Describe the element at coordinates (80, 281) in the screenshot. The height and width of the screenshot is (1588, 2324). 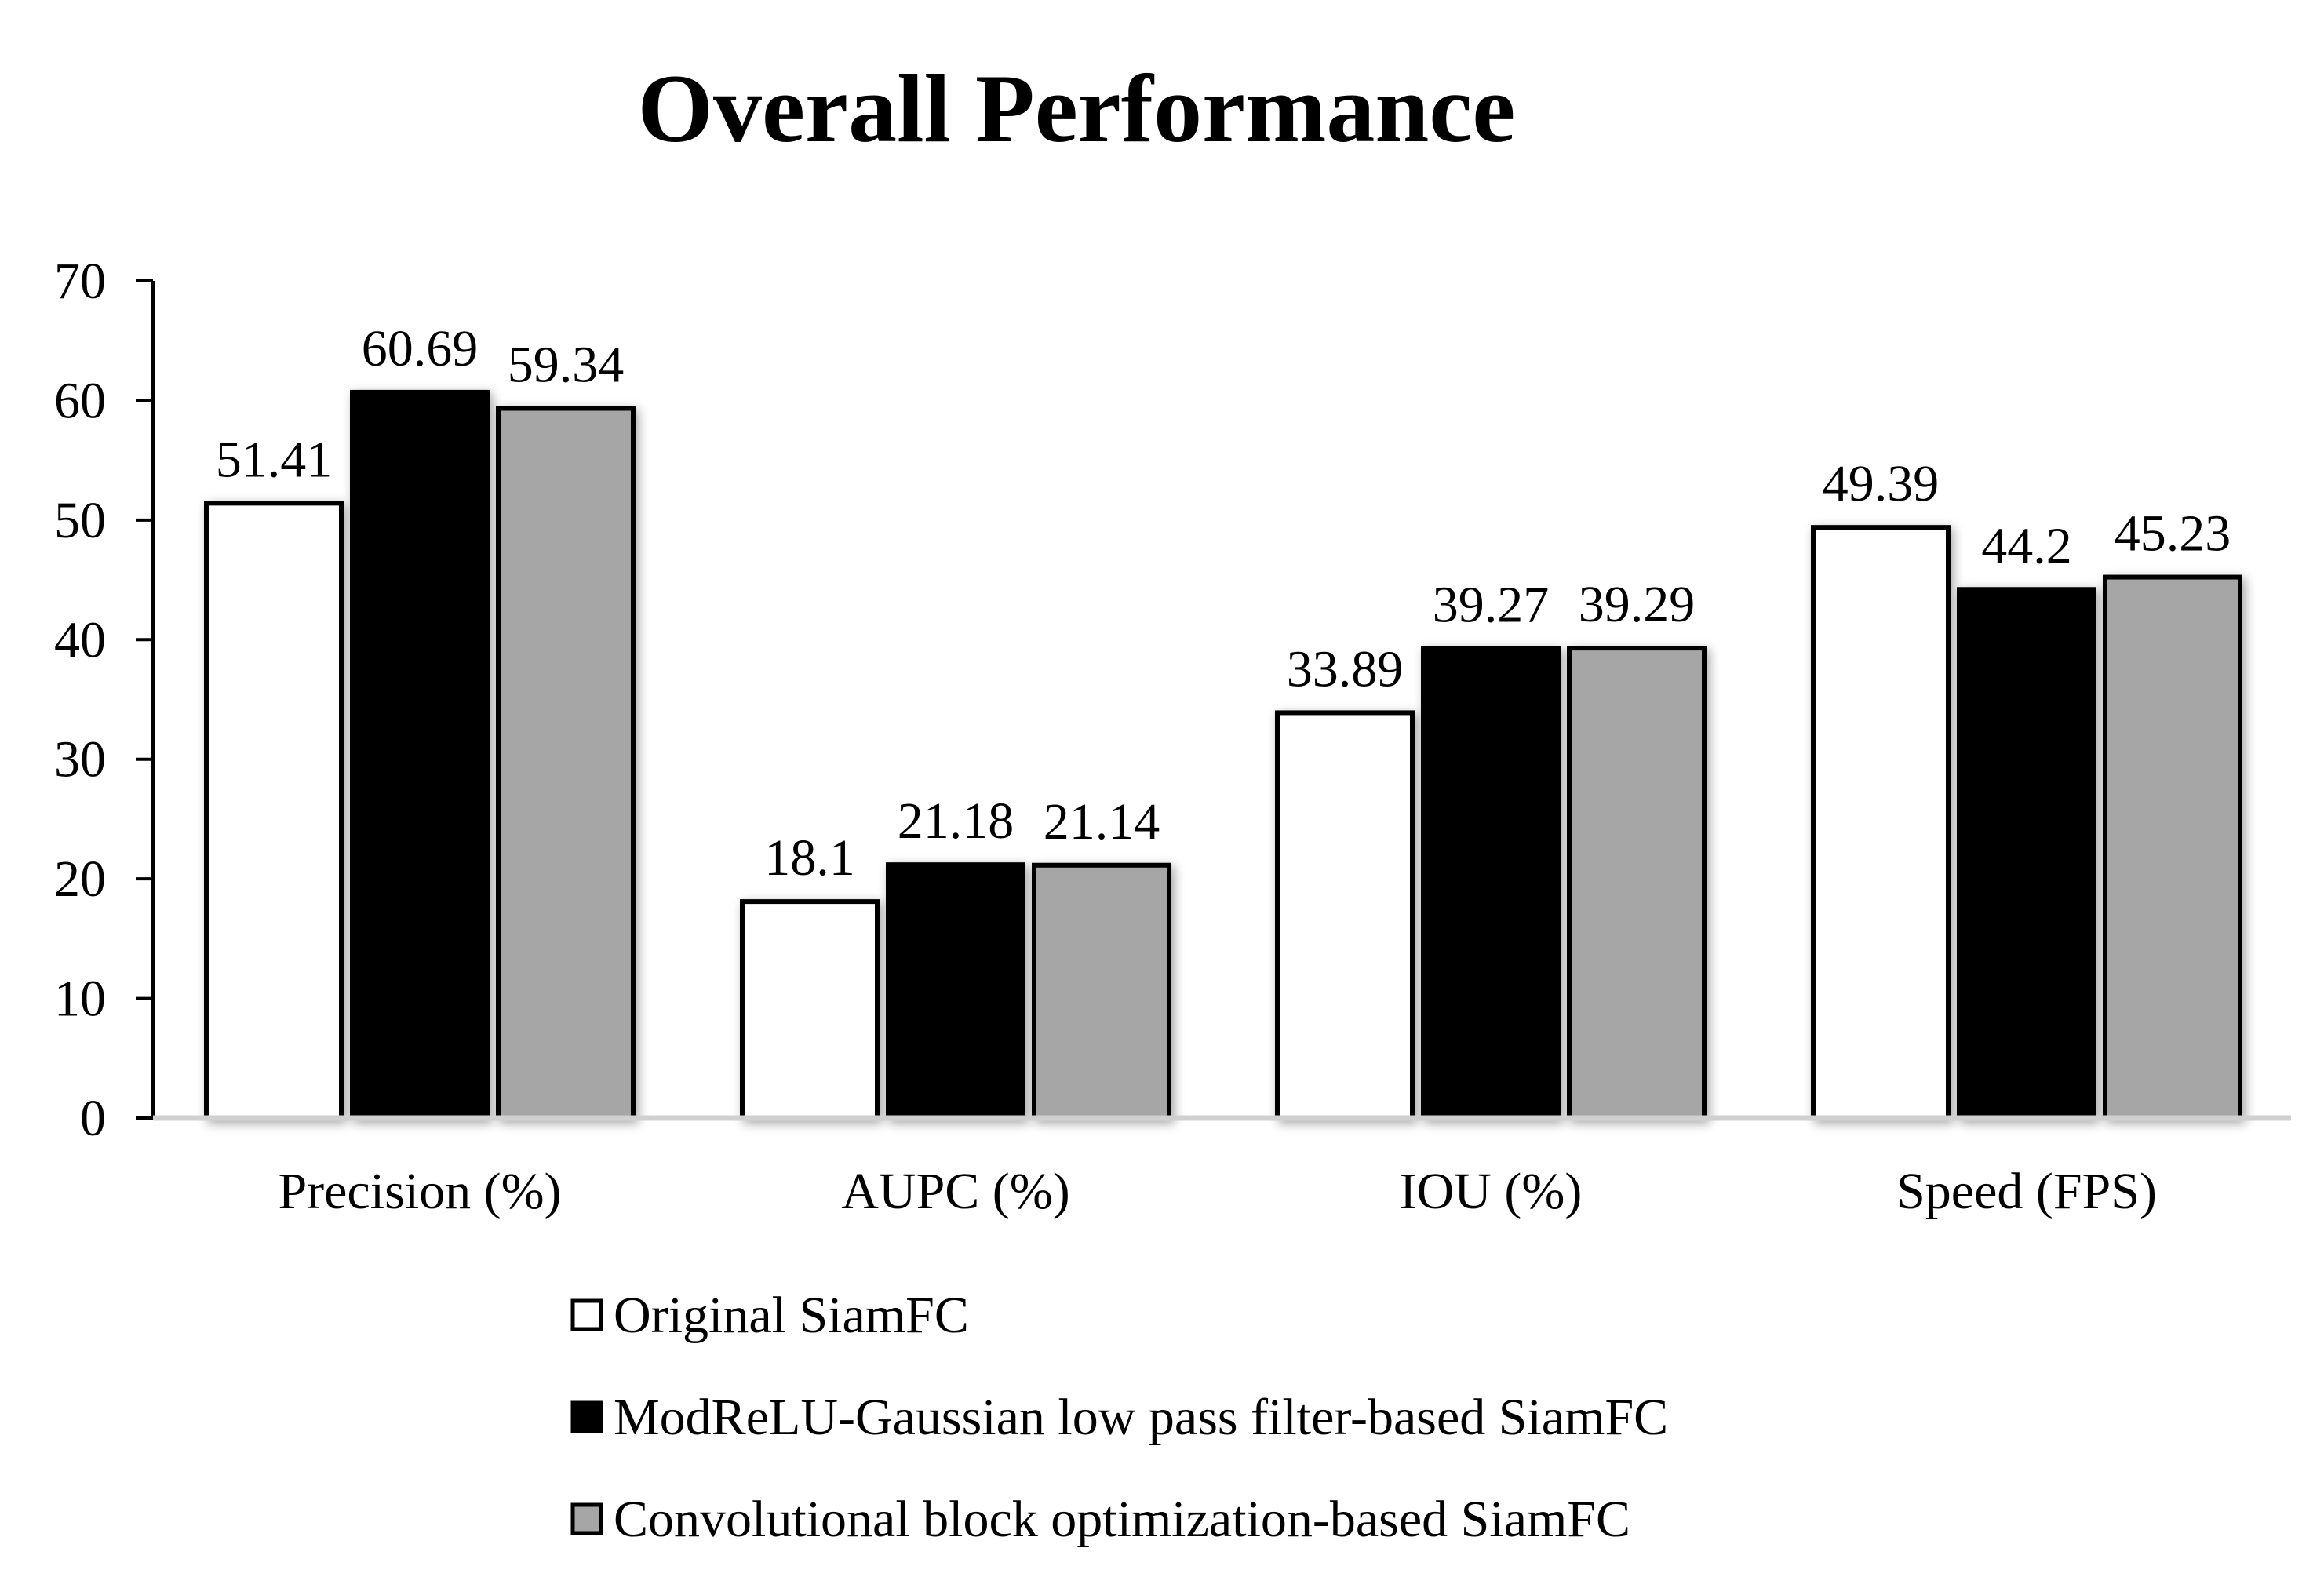
I see `y-tick-label: 70` at that location.